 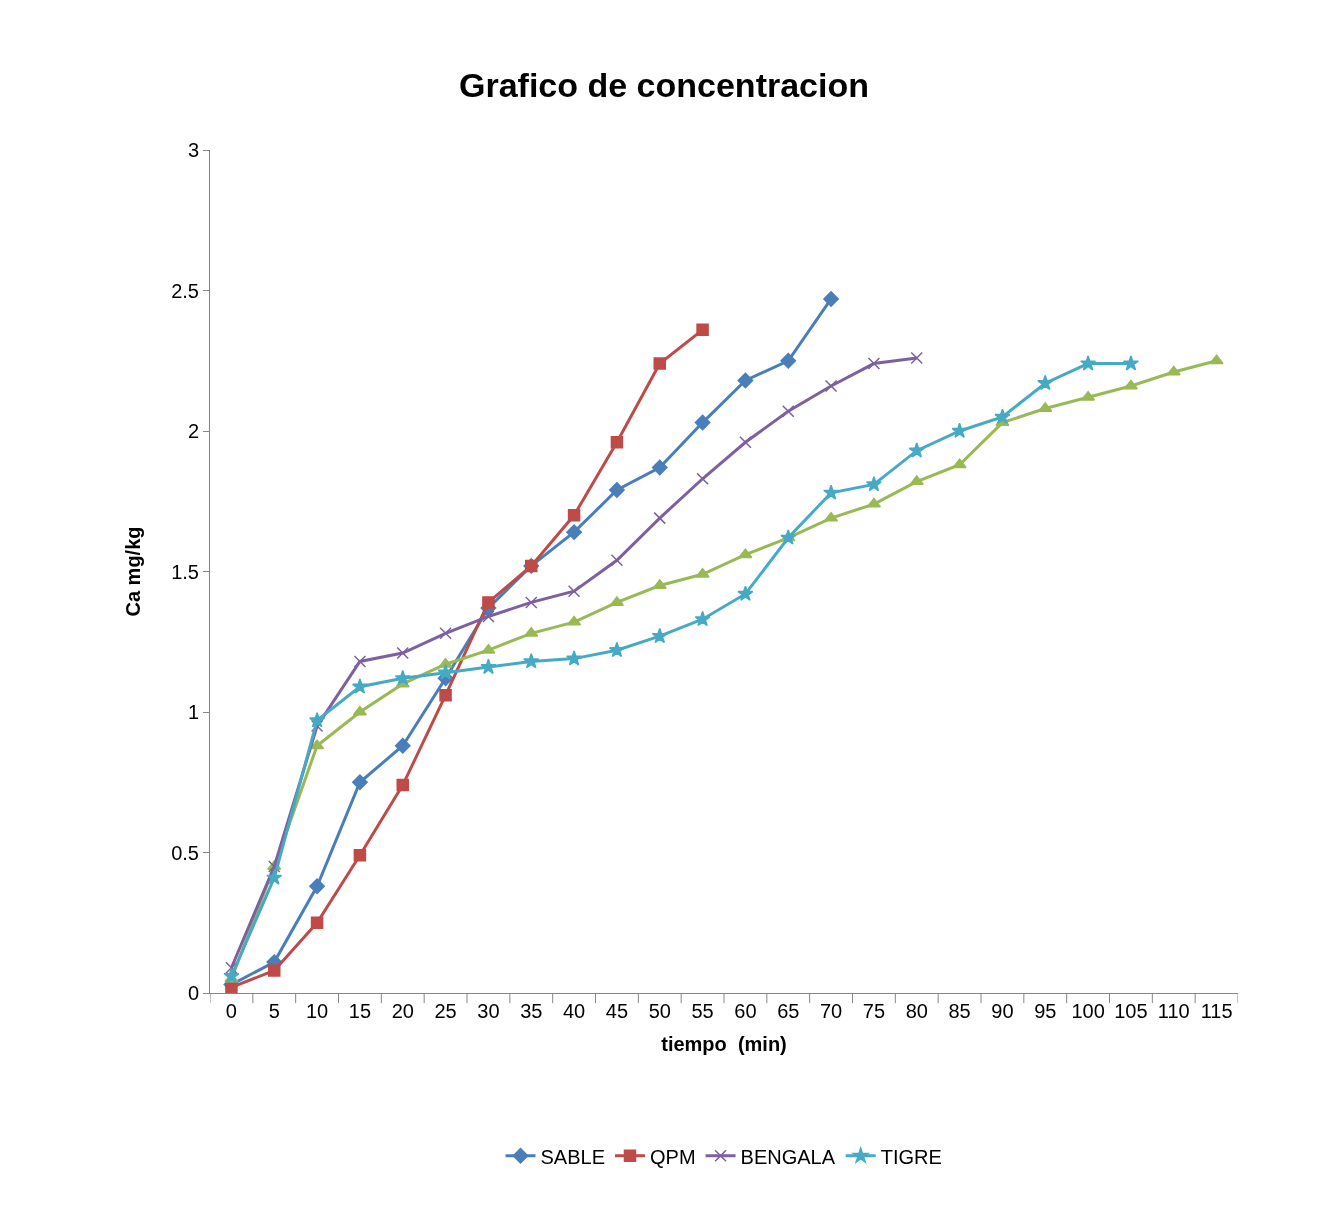 I want to click on x-tick-label: 70, so click(x=831, y=1011).